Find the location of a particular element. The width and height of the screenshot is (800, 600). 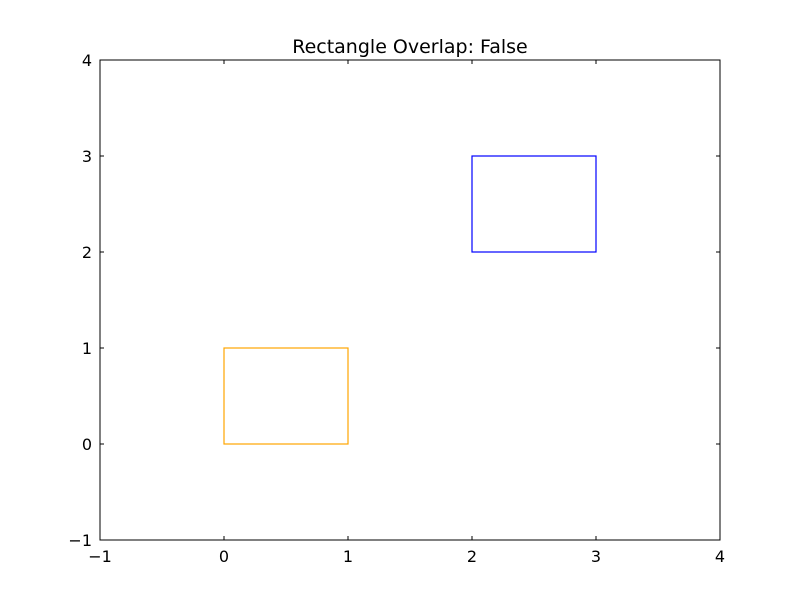

x-tick-label: 3 is located at coordinates (596, 556).